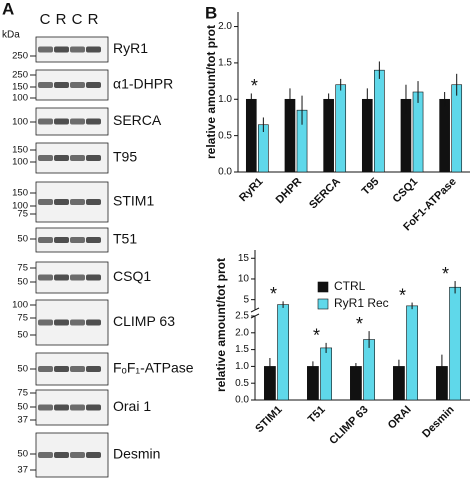 This screenshot has height=487, width=474. Describe the element at coordinates (438, 422) in the screenshot. I see `x-tick-label: Desmin` at that location.